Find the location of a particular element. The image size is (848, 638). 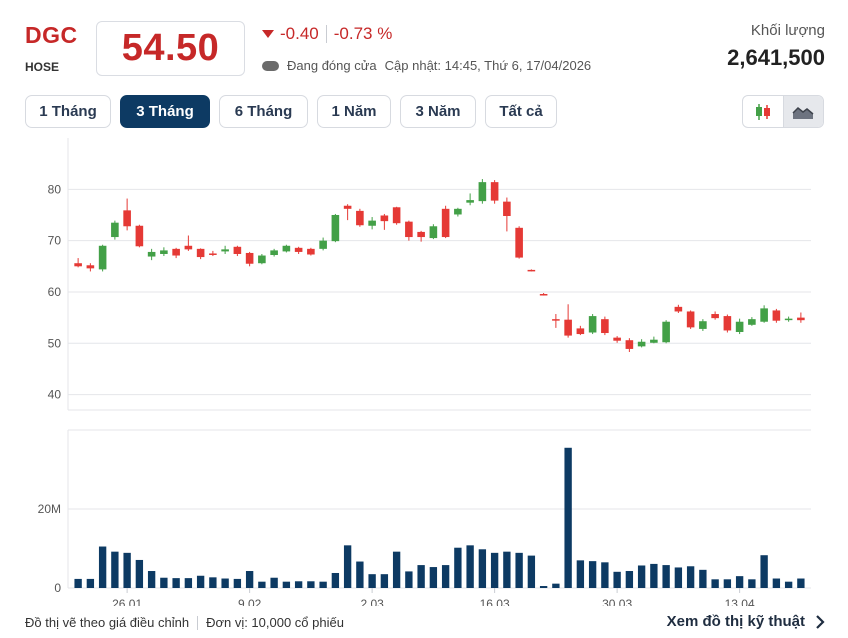

x-tick-label: 16.03 is located at coordinates (495, 601).